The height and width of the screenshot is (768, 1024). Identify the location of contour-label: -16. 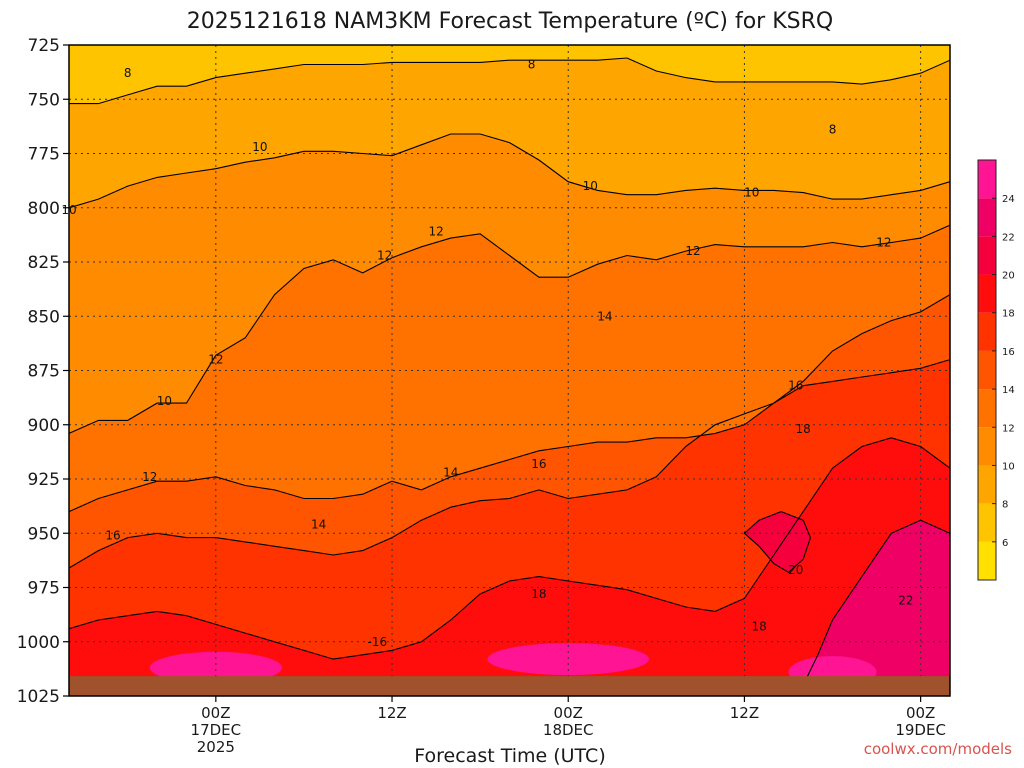
(378, 642).